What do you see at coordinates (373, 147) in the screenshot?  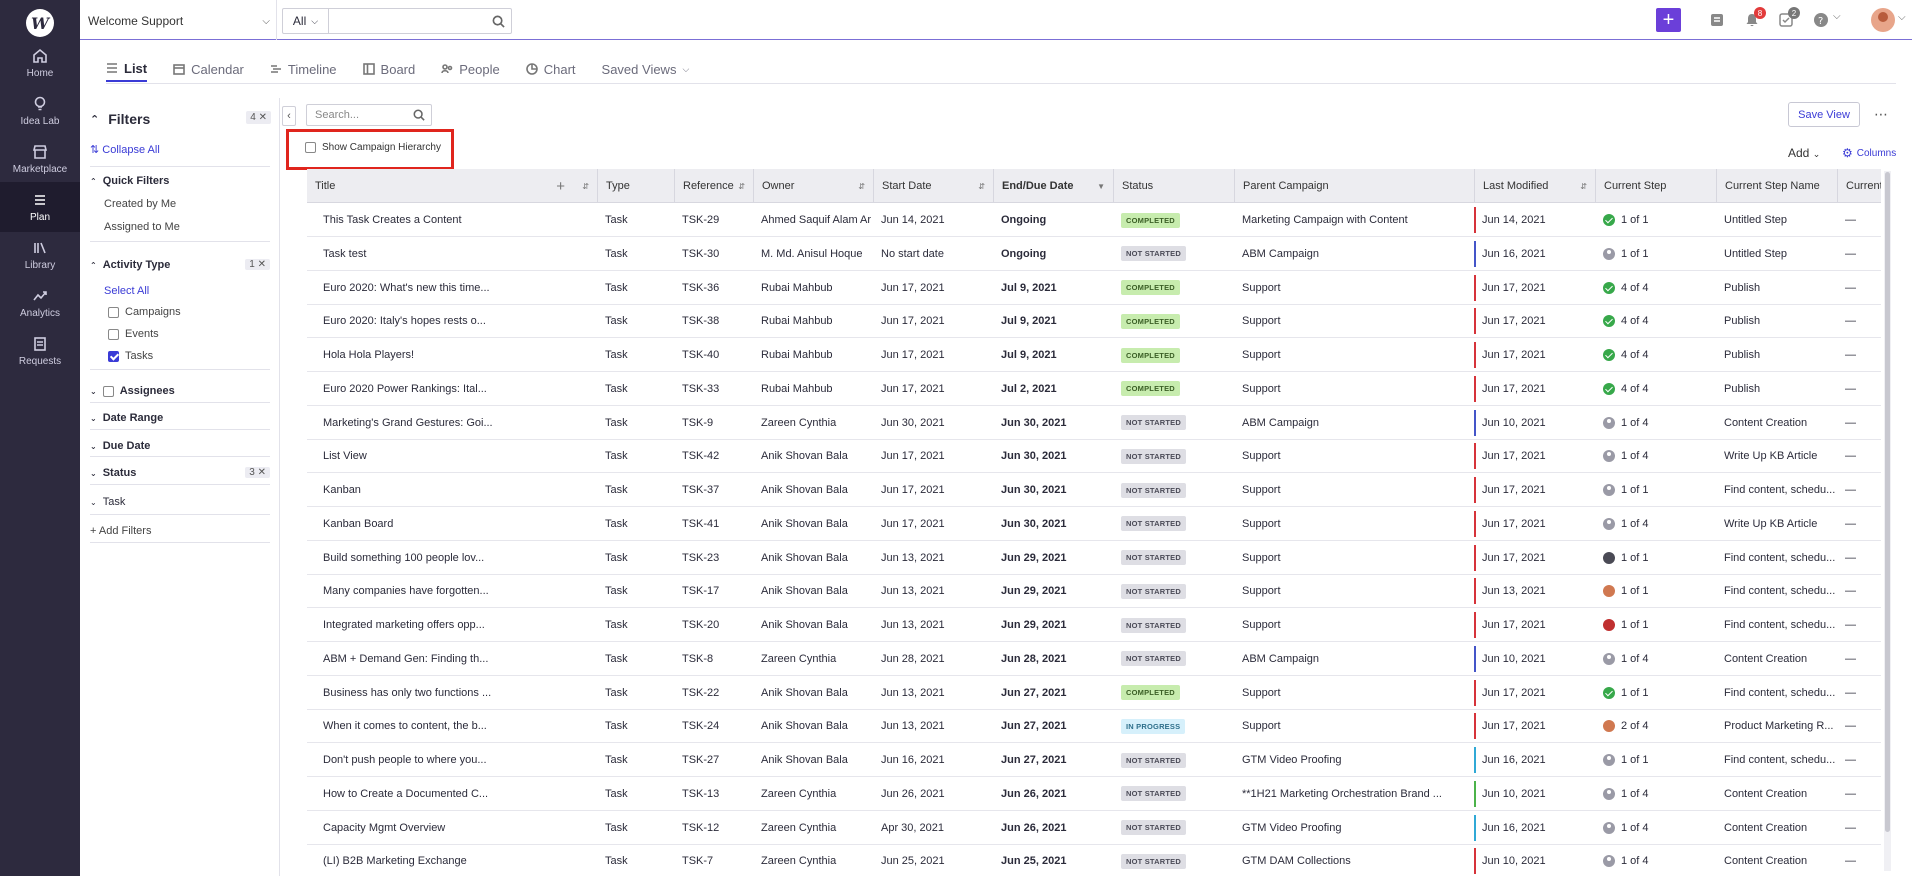 I see `show-campaign-hierarchy-toggle: Show Campaign Hierarchy` at bounding box center [373, 147].